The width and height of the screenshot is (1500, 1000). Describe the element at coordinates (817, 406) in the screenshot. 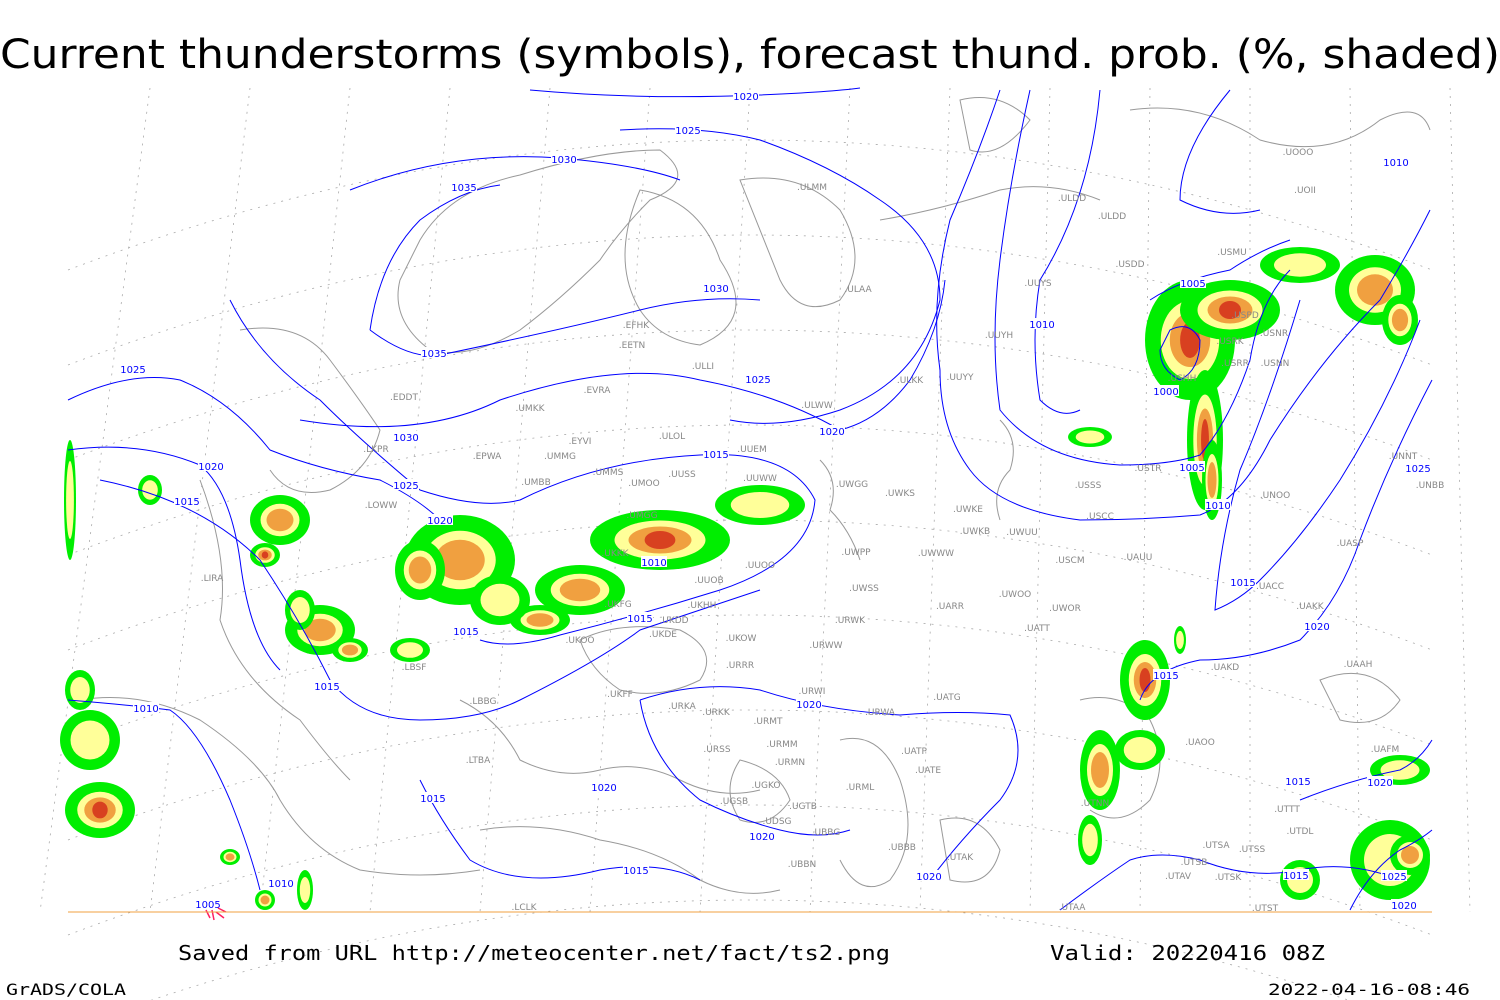

I see `station-label: .ULWW` at that location.